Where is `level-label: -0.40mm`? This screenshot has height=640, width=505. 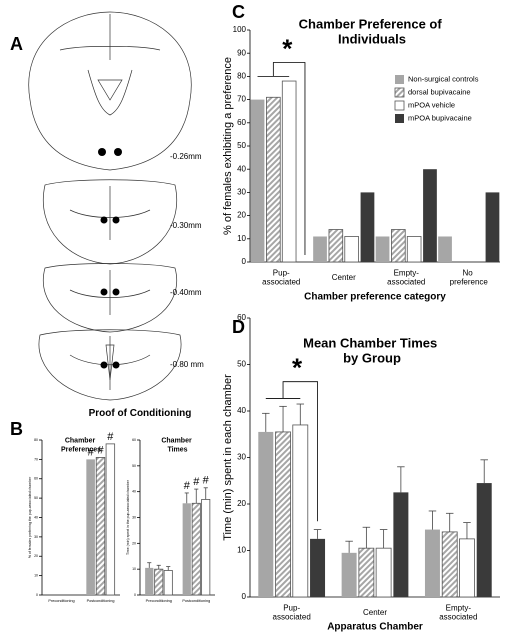 level-label: -0.40mm is located at coordinates (186, 292).